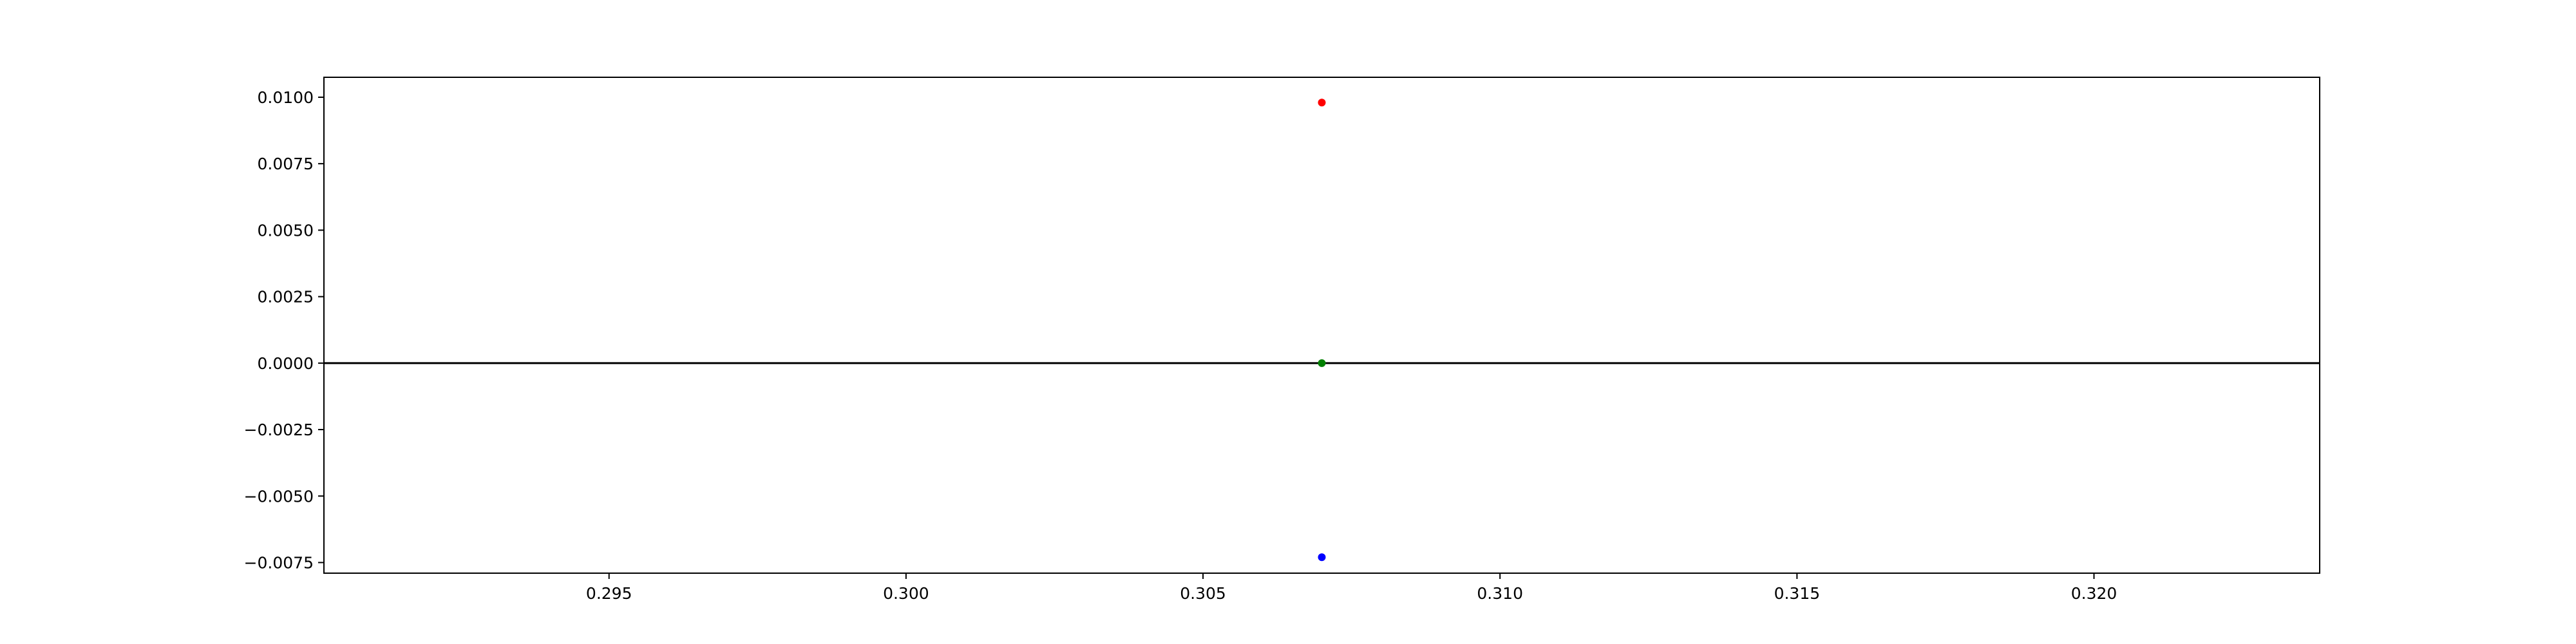  Describe the element at coordinates (286, 97) in the screenshot. I see `y-tick-label: 0.0100` at that location.